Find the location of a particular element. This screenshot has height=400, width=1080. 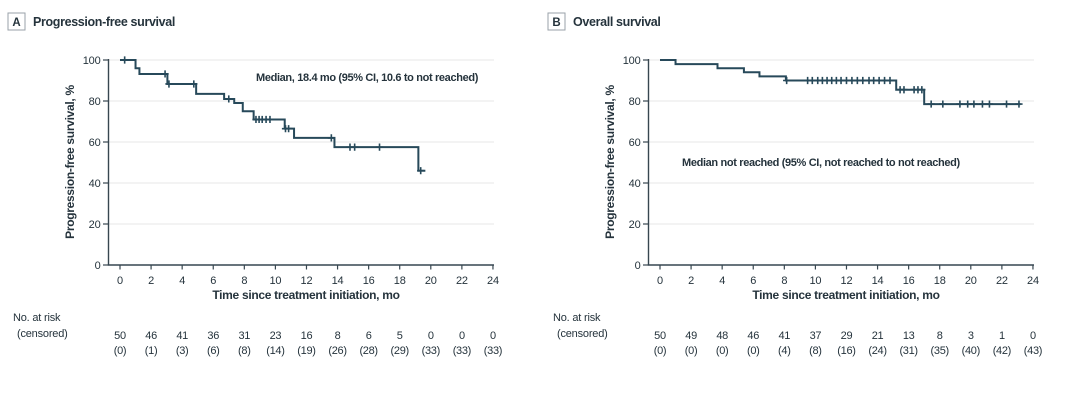

at-risk-value: 16 is located at coordinates (307, 336).